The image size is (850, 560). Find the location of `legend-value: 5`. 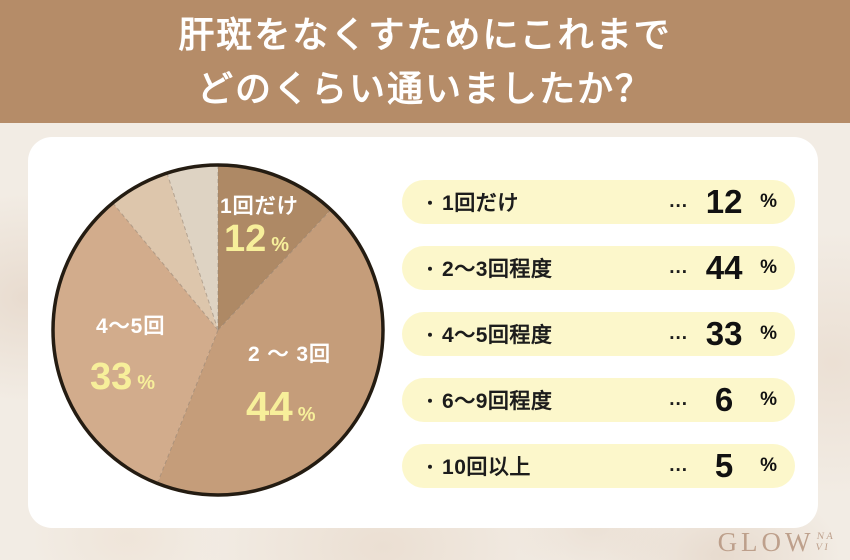

legend-value: 5 is located at coordinates (724, 465).